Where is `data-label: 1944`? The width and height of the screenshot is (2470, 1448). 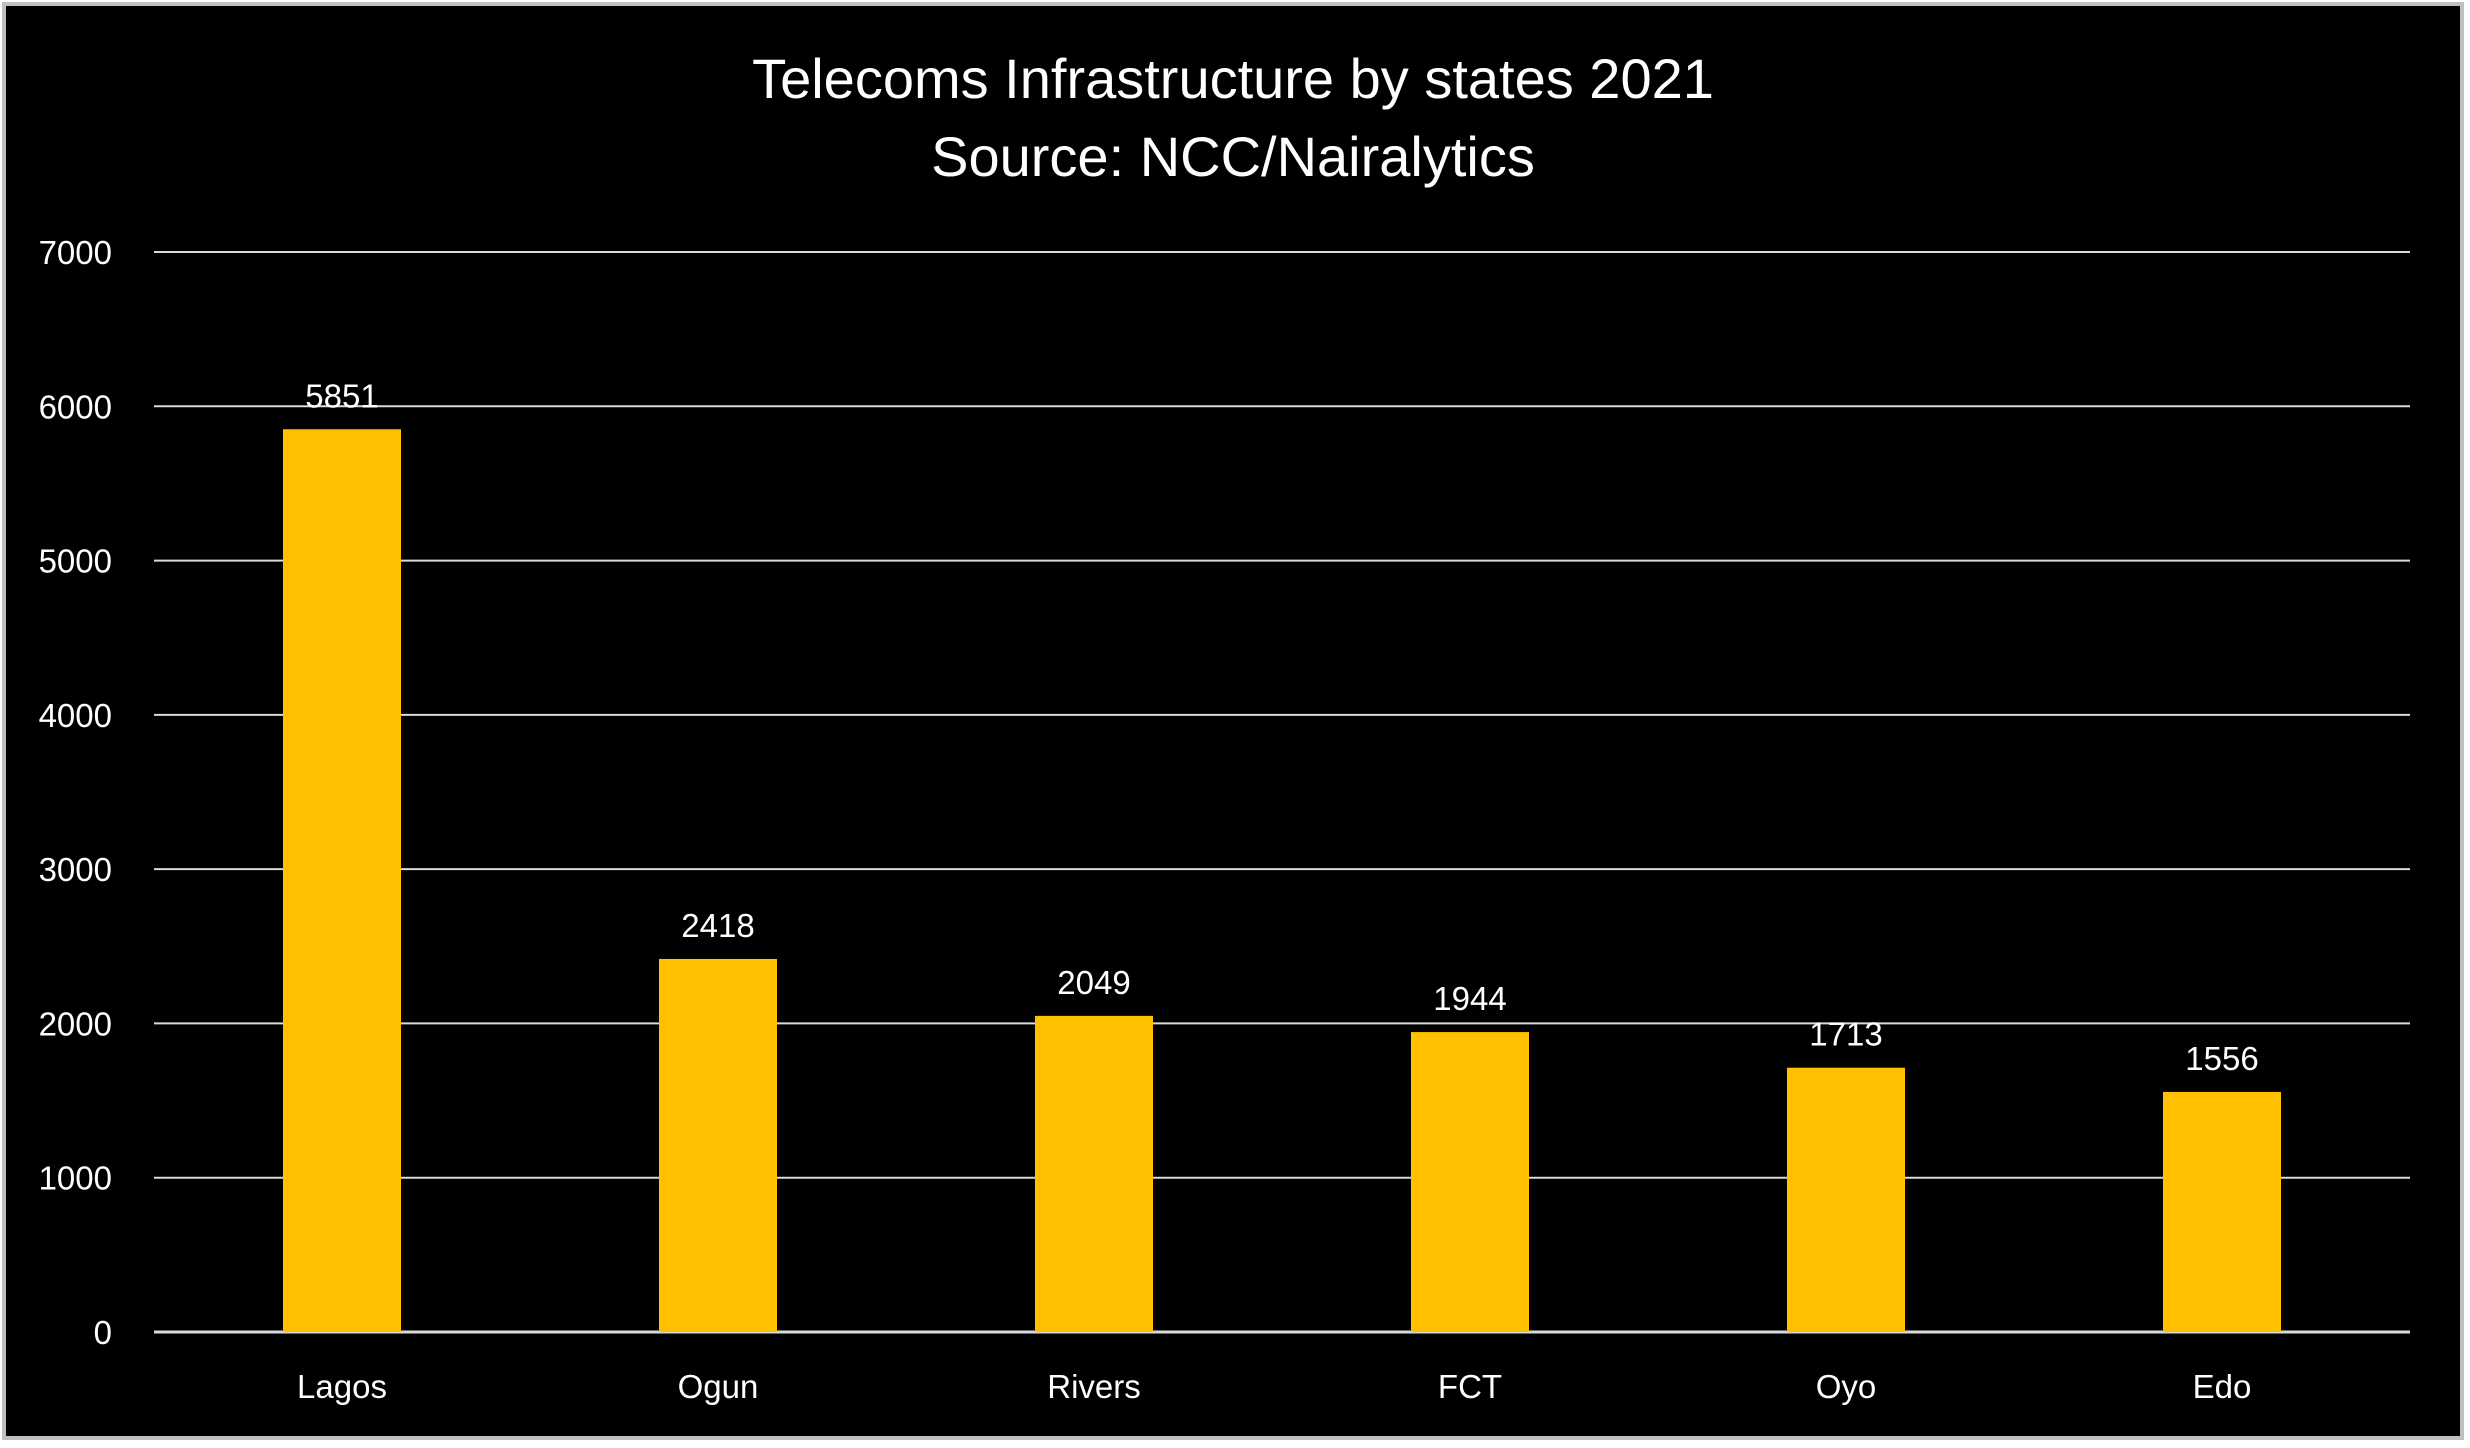
data-label: 1944 is located at coordinates (1469, 998).